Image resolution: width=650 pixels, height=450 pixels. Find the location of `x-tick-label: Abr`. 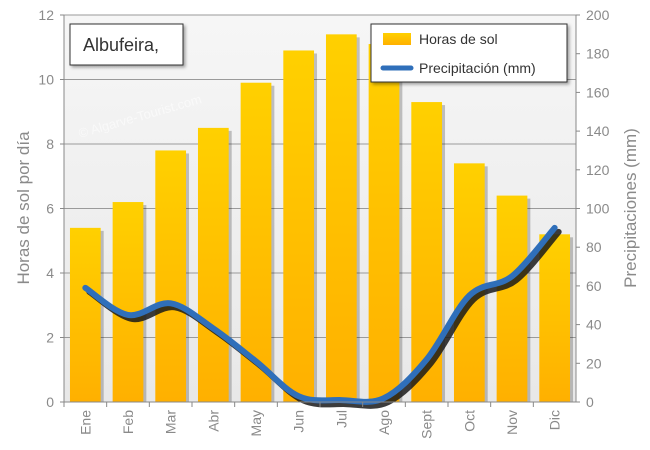

x-tick-label: Abr is located at coordinates (213, 421).